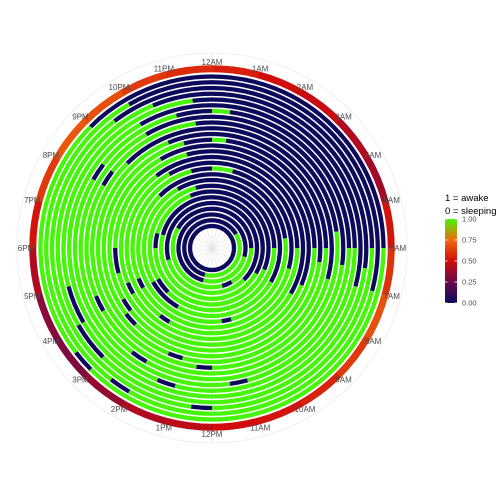 The image size is (504, 504). Describe the element at coordinates (391, 200) in the screenshot. I see `hour-label-5AM: 5AM` at that location.